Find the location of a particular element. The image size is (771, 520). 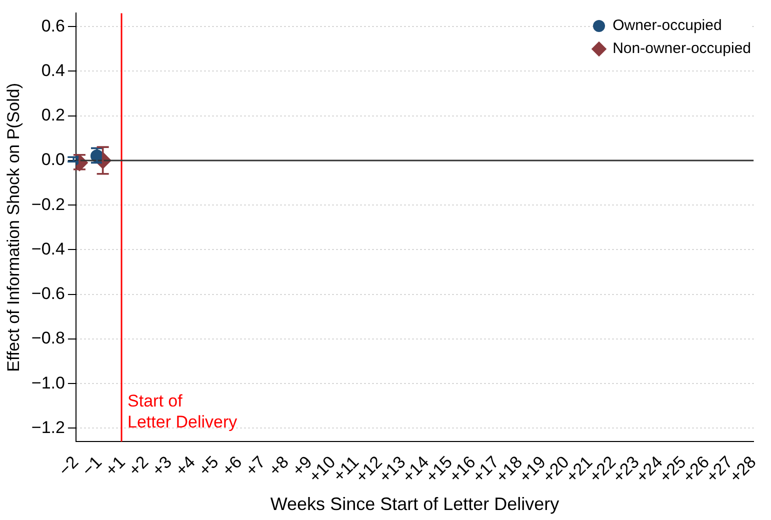

y-tick-label: 0.4 is located at coordinates (53, 70).